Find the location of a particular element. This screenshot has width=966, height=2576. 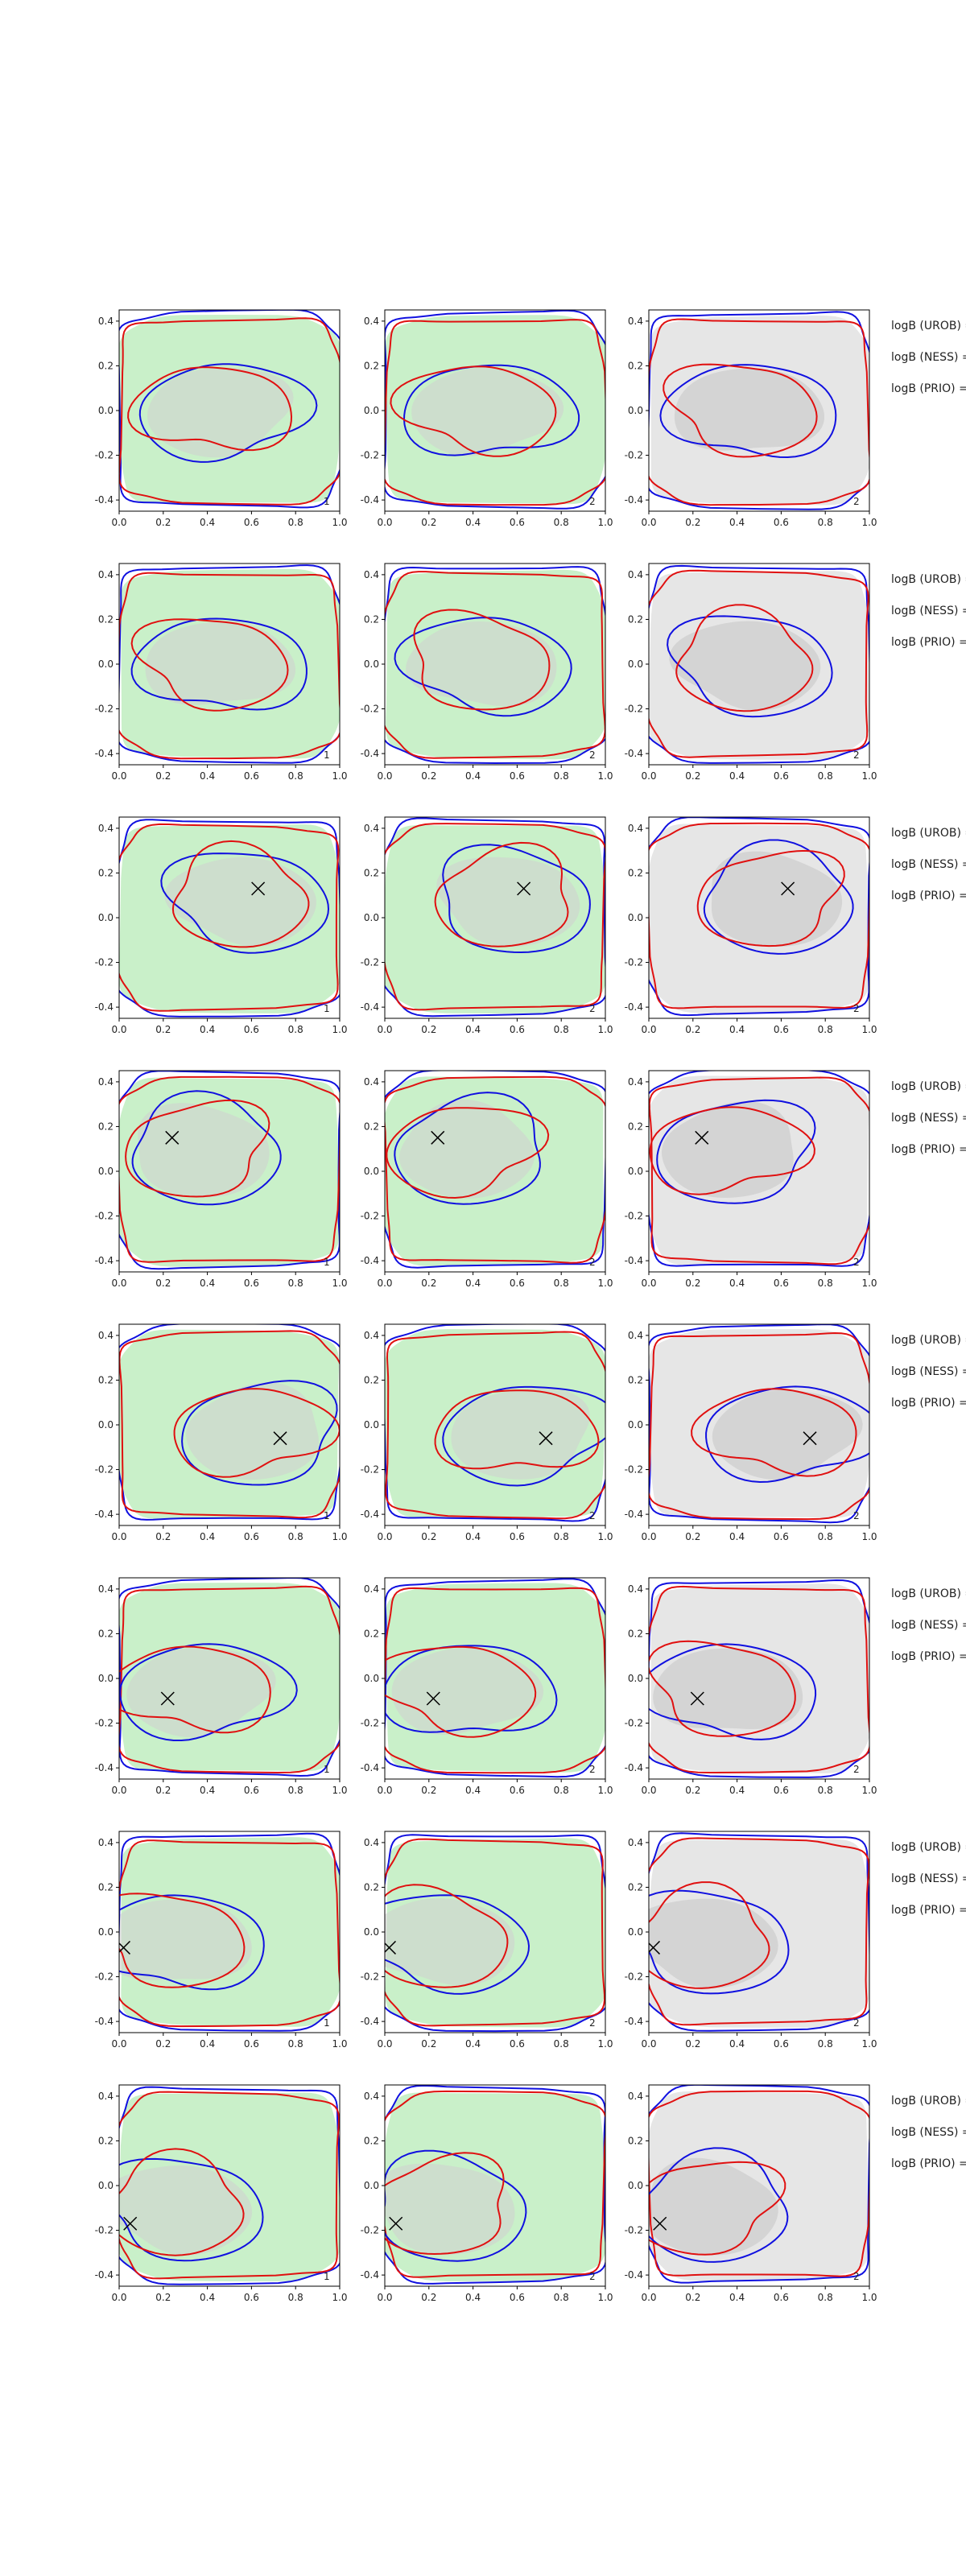

panel-number-label: 1 is located at coordinates (327, 755).